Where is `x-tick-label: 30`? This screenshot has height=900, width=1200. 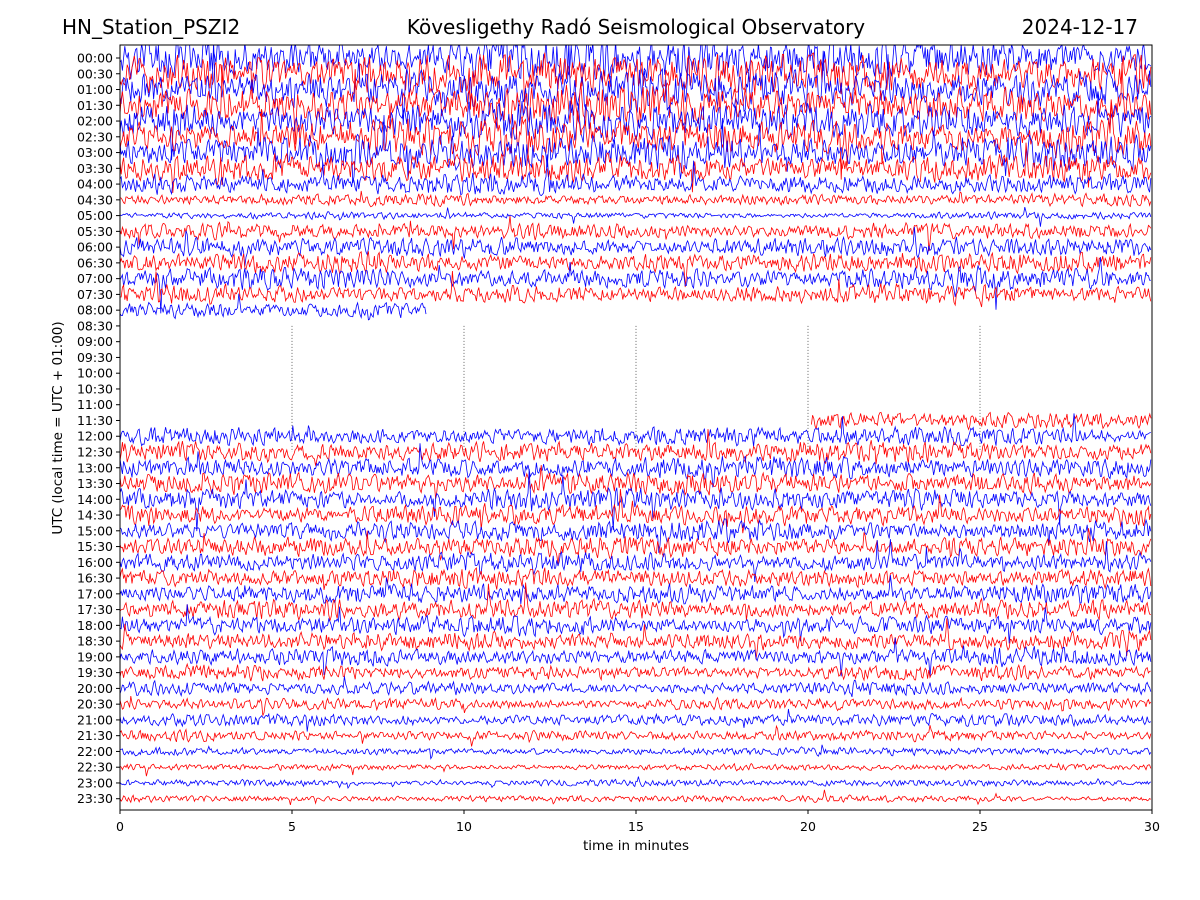
x-tick-label: 30 is located at coordinates (1152, 826).